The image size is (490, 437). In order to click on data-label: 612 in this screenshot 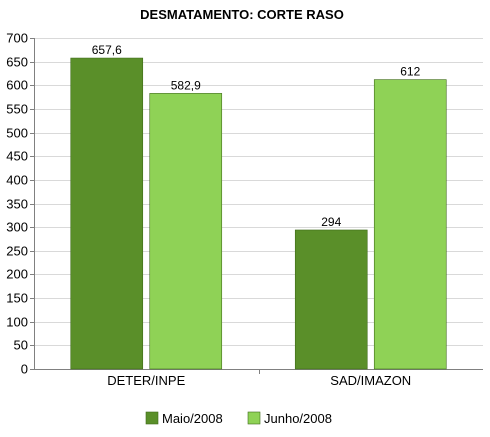, I will do `click(410, 72)`.